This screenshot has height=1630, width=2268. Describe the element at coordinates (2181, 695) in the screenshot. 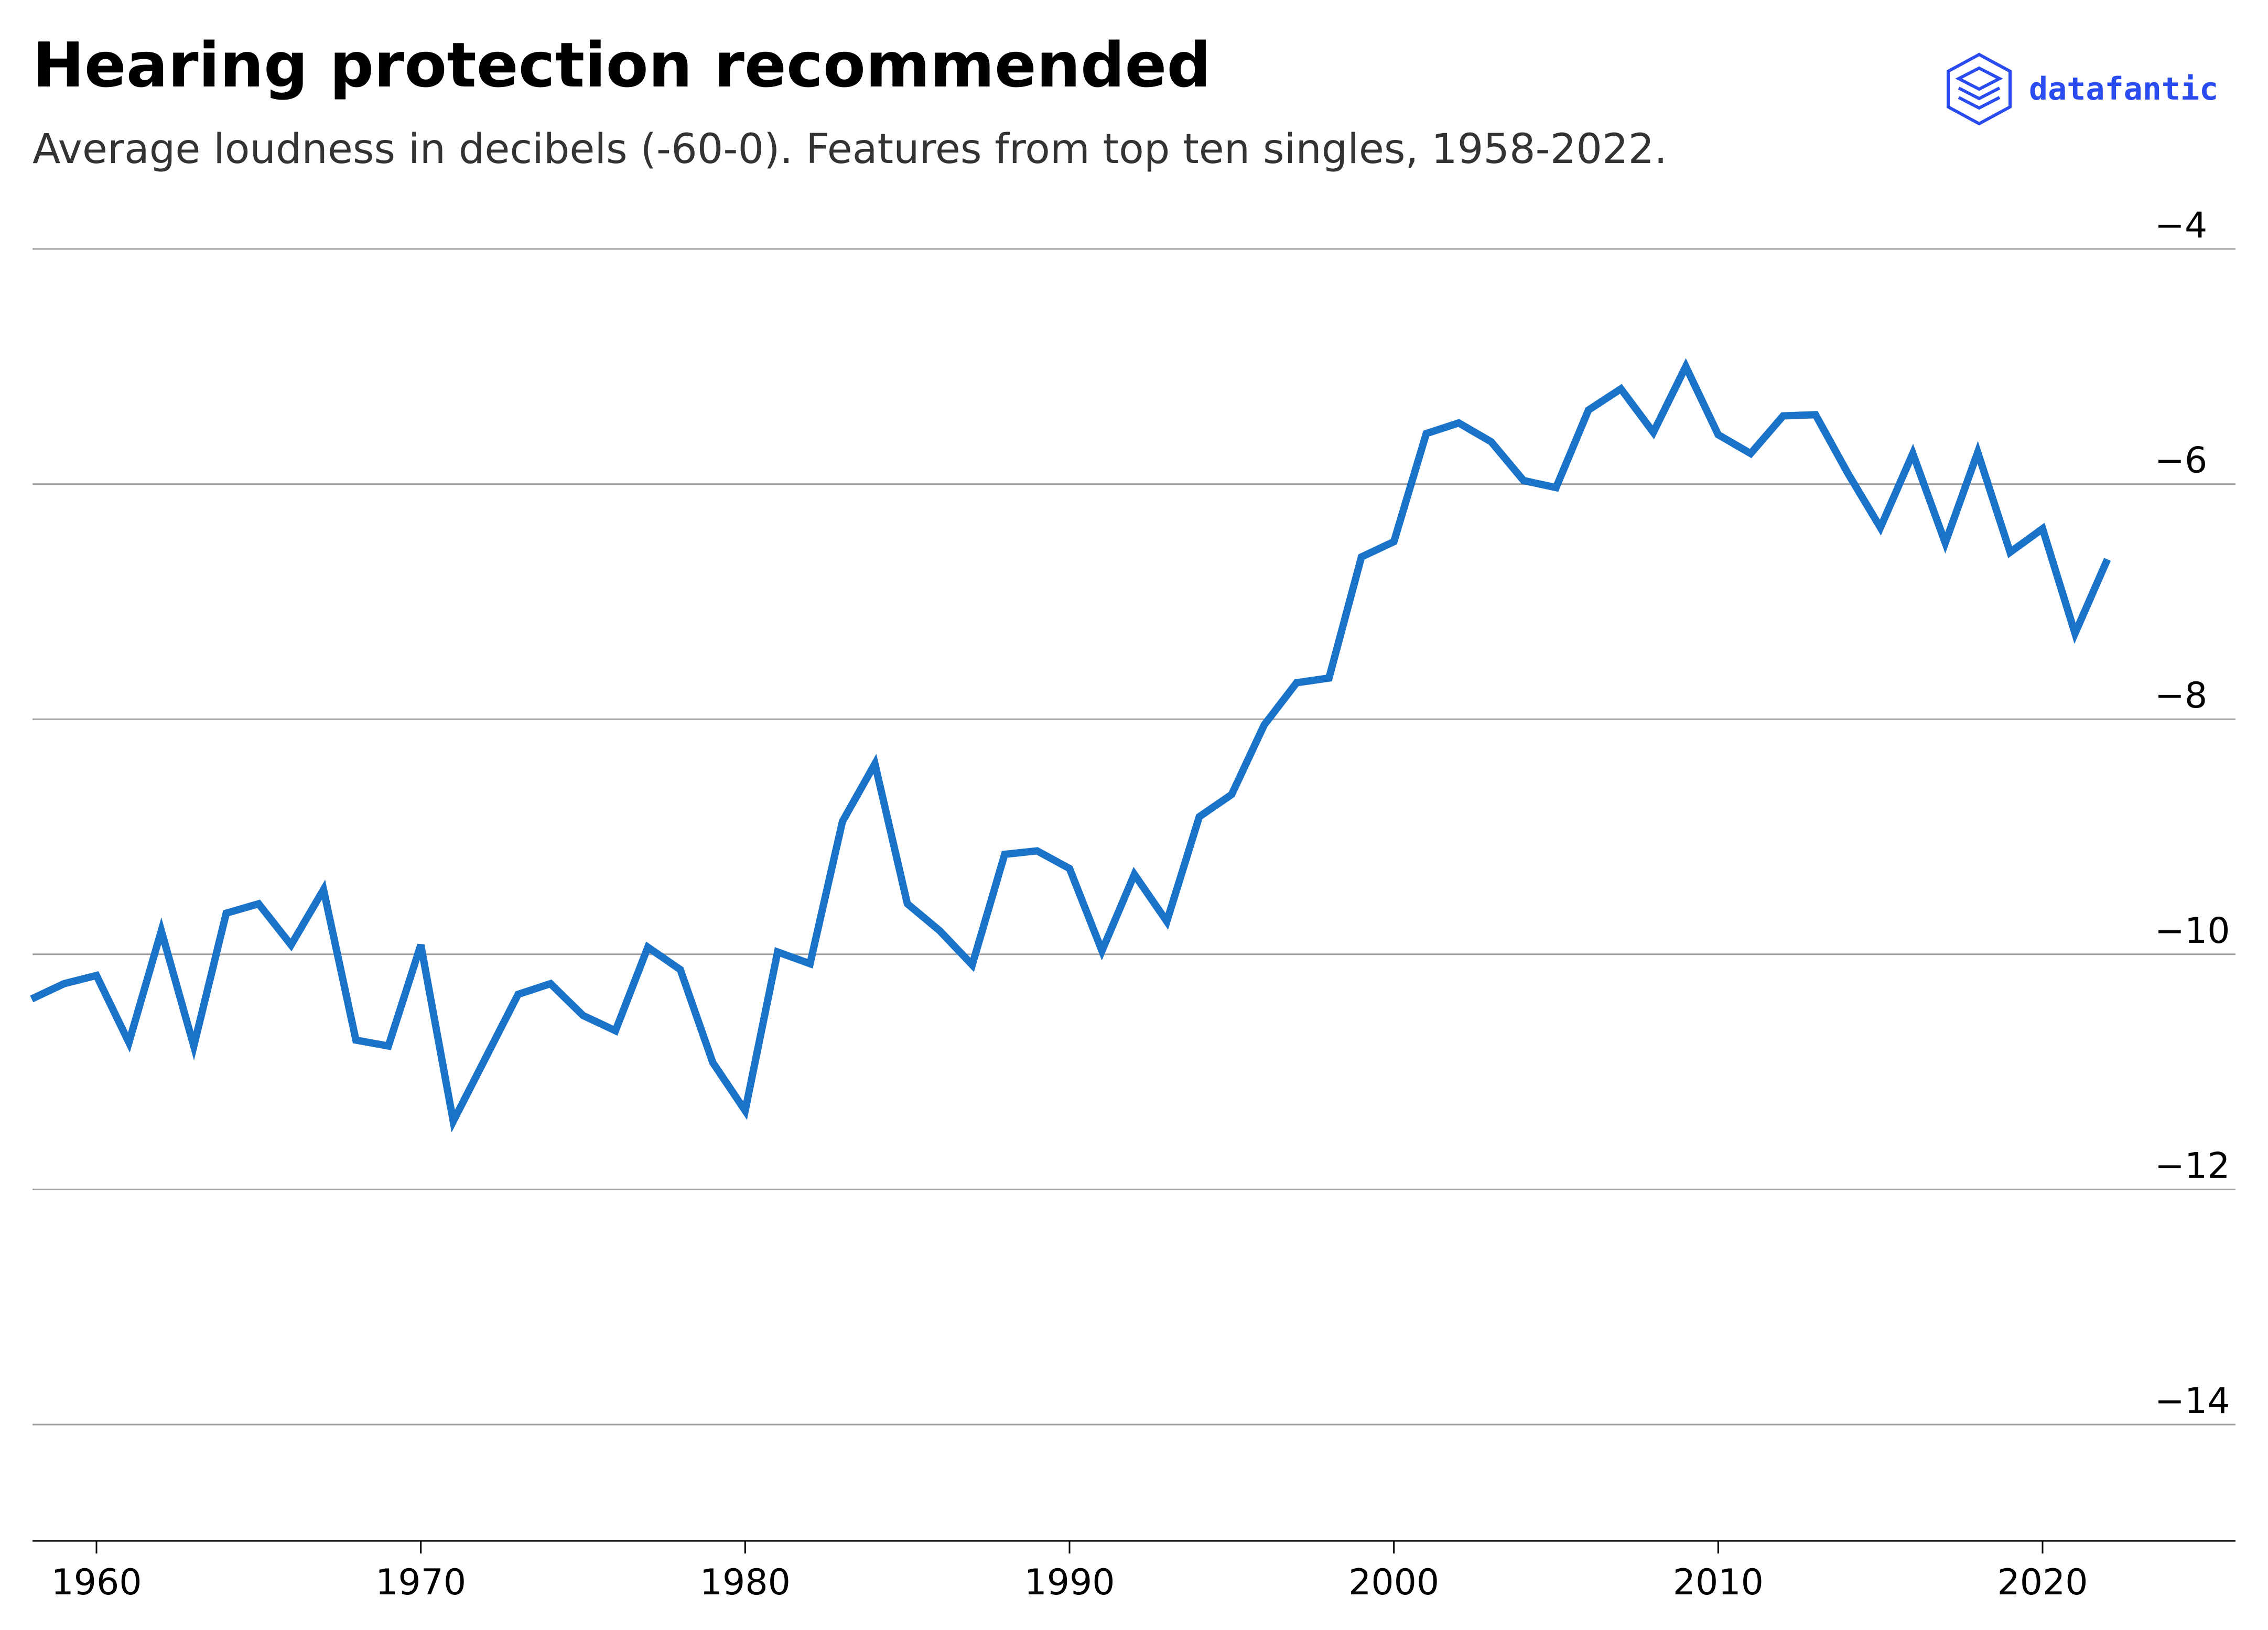

I see `y-tick-label: −8` at that location.